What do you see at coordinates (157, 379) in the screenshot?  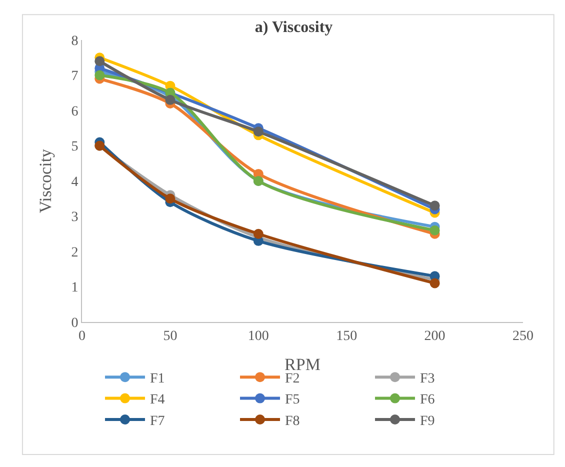 I see `legend-label: F1` at bounding box center [157, 379].